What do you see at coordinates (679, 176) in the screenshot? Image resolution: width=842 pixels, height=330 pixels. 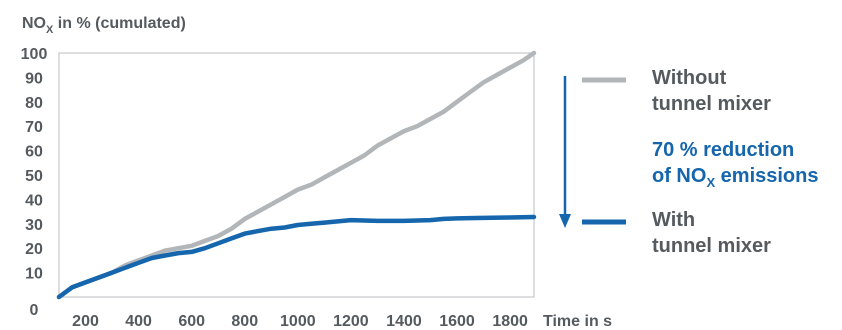 I see `annotation-line2-main: of NO` at bounding box center [679, 176].